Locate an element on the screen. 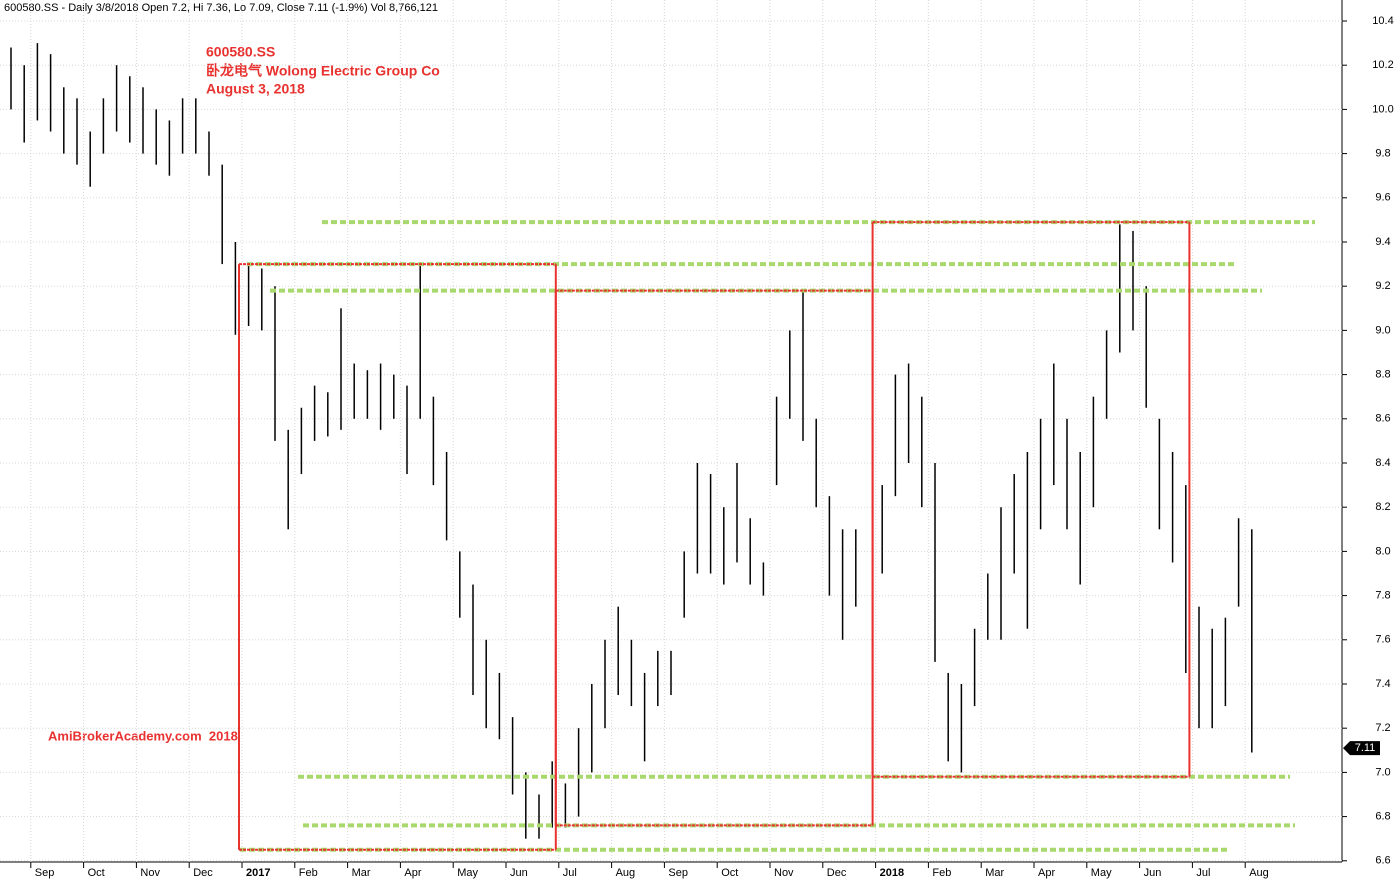  y-tick-label: 7.0 is located at coordinates (1382, 772).